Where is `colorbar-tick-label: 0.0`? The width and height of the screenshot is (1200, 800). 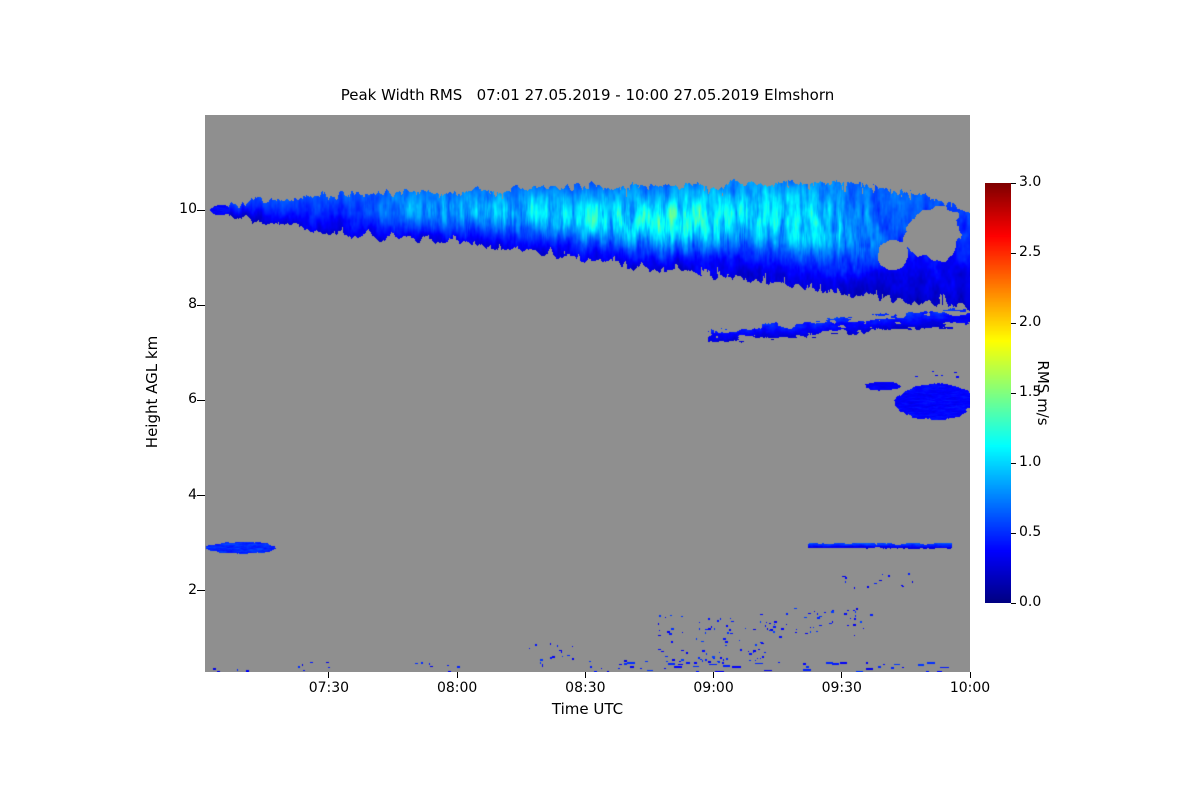 colorbar-tick-label: 0.0 is located at coordinates (1030, 602).